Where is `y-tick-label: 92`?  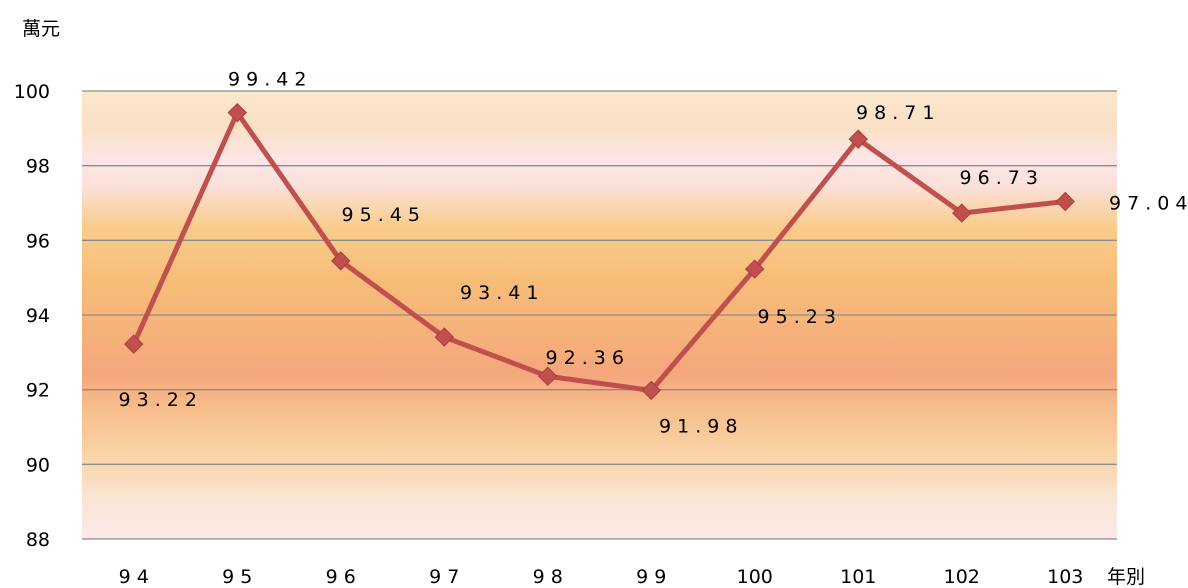
y-tick-label: 92 is located at coordinates (38, 391).